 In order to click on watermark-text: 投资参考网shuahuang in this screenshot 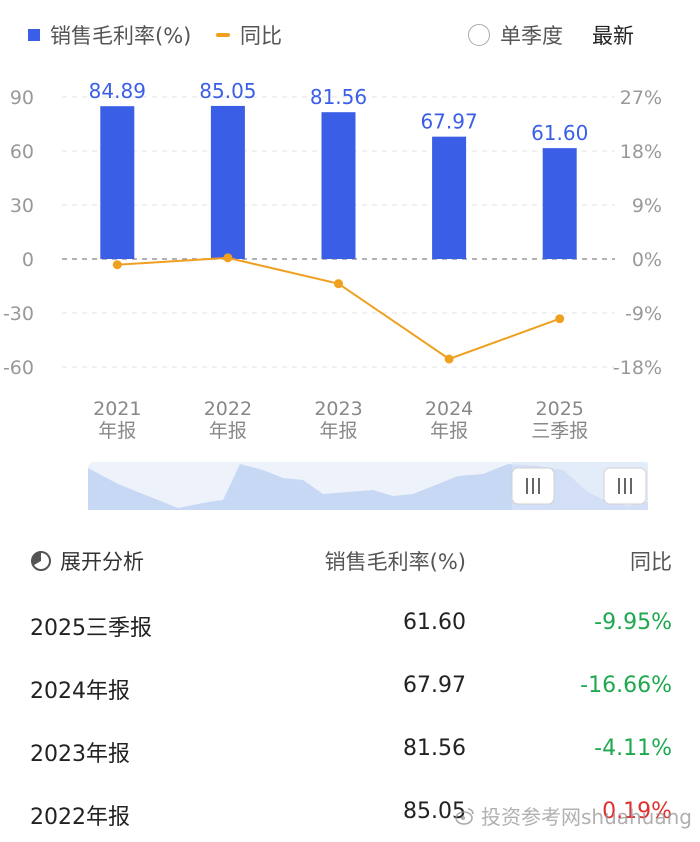, I will do `click(586, 817)`.